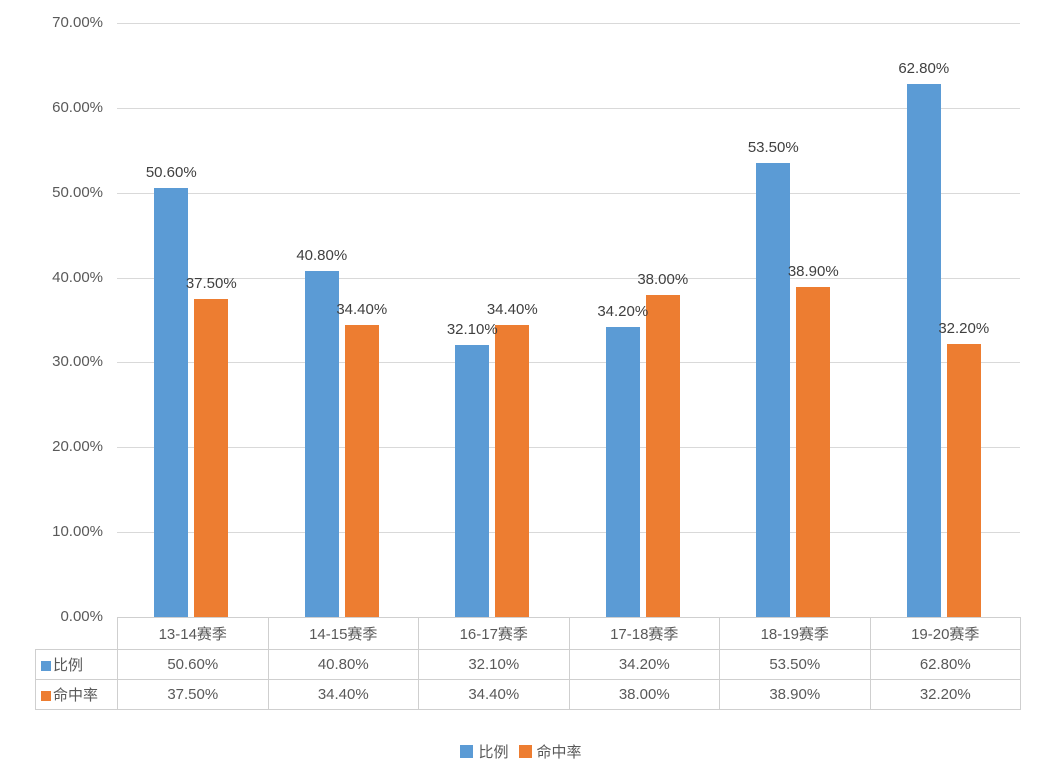 Image resolution: width=1042 pixels, height=782 pixels. I want to click on table-value-cell: 38.00%, so click(644, 694).